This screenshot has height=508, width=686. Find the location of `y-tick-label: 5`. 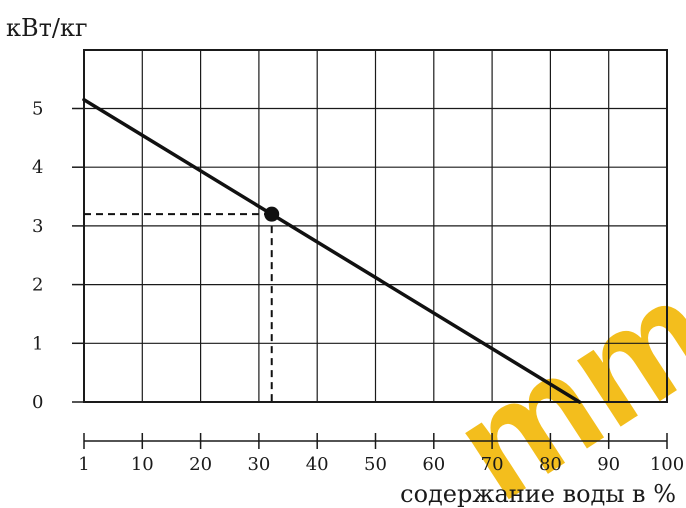

y-tick-label: 5 is located at coordinates (37, 109).